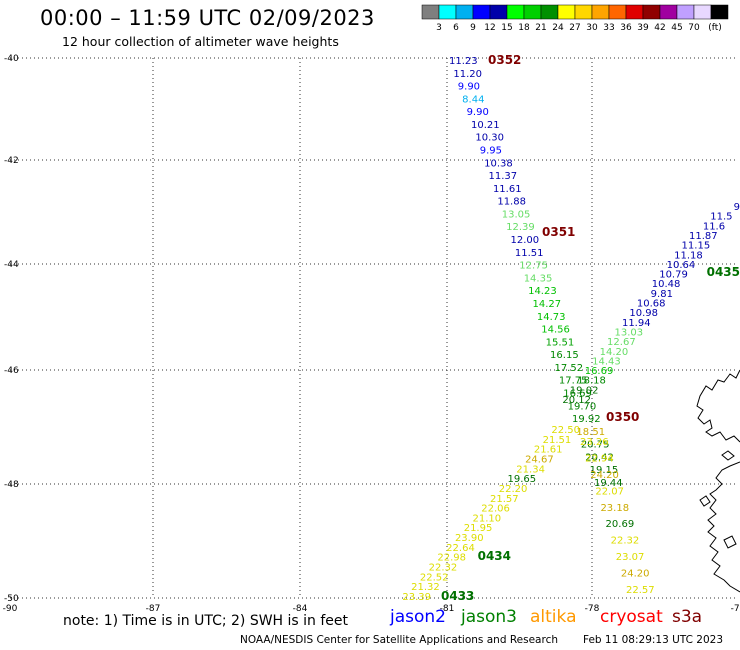 This screenshot has width=740, height=650. What do you see at coordinates (504, 60) in the screenshot?
I see `pass-time-label: 0352` at bounding box center [504, 60].